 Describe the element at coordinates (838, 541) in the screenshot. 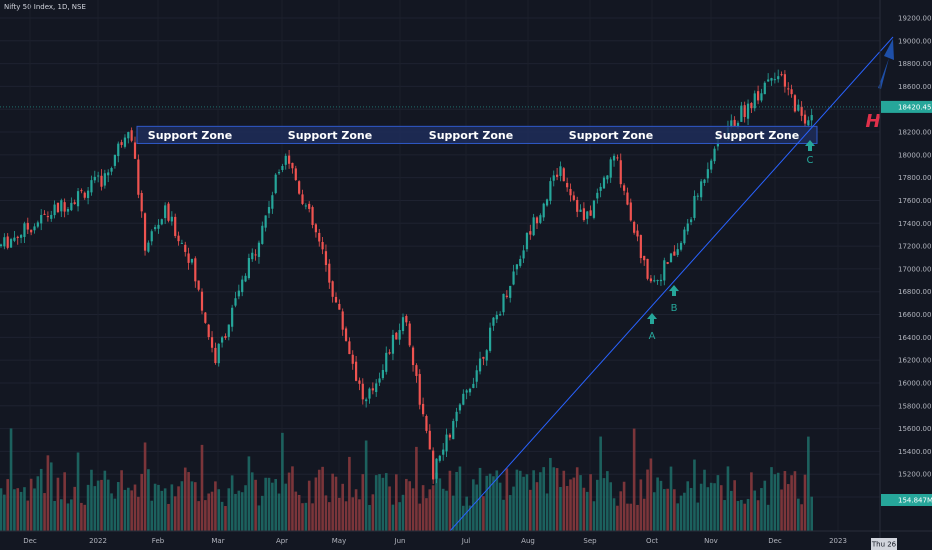

I see `x-tick-label: 2023` at that location.